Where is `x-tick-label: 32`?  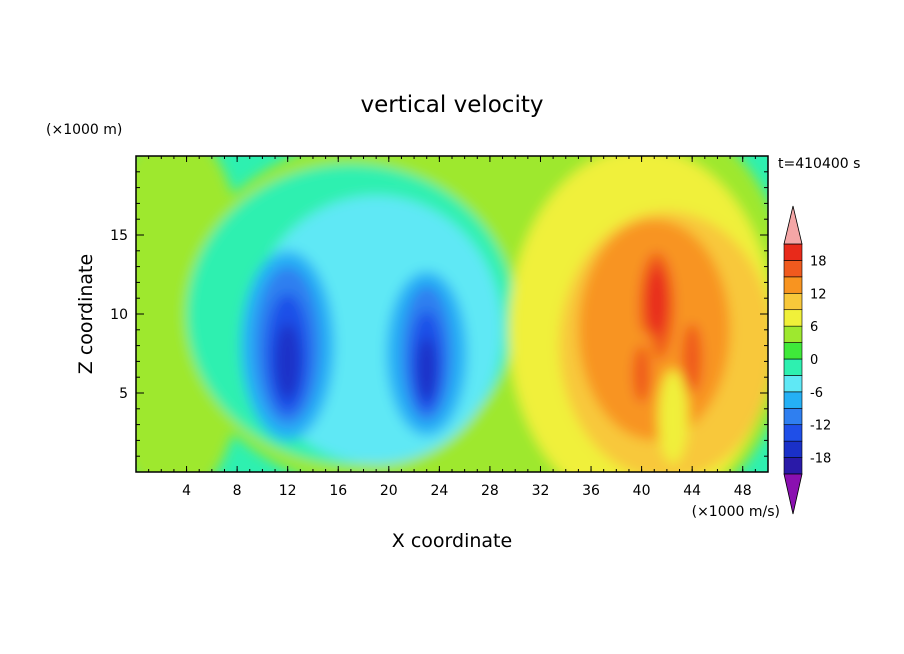
x-tick-label: 32 is located at coordinates (541, 491).